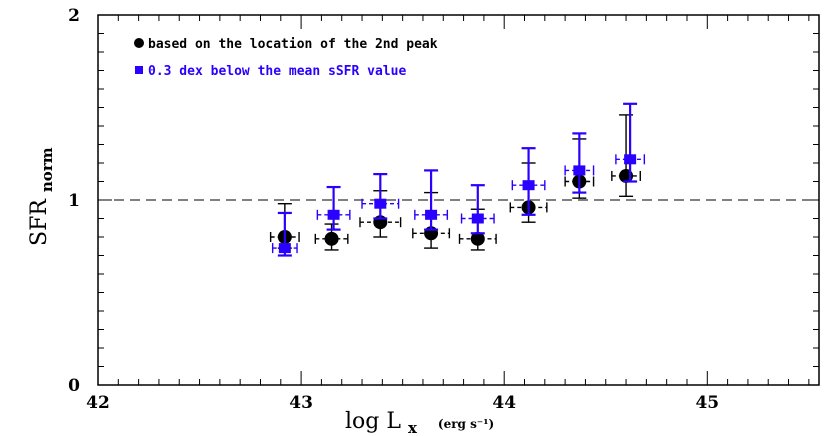 The height and width of the screenshot is (436, 830). What do you see at coordinates (74, 386) in the screenshot?
I see `y-tick-label: 0` at bounding box center [74, 386].